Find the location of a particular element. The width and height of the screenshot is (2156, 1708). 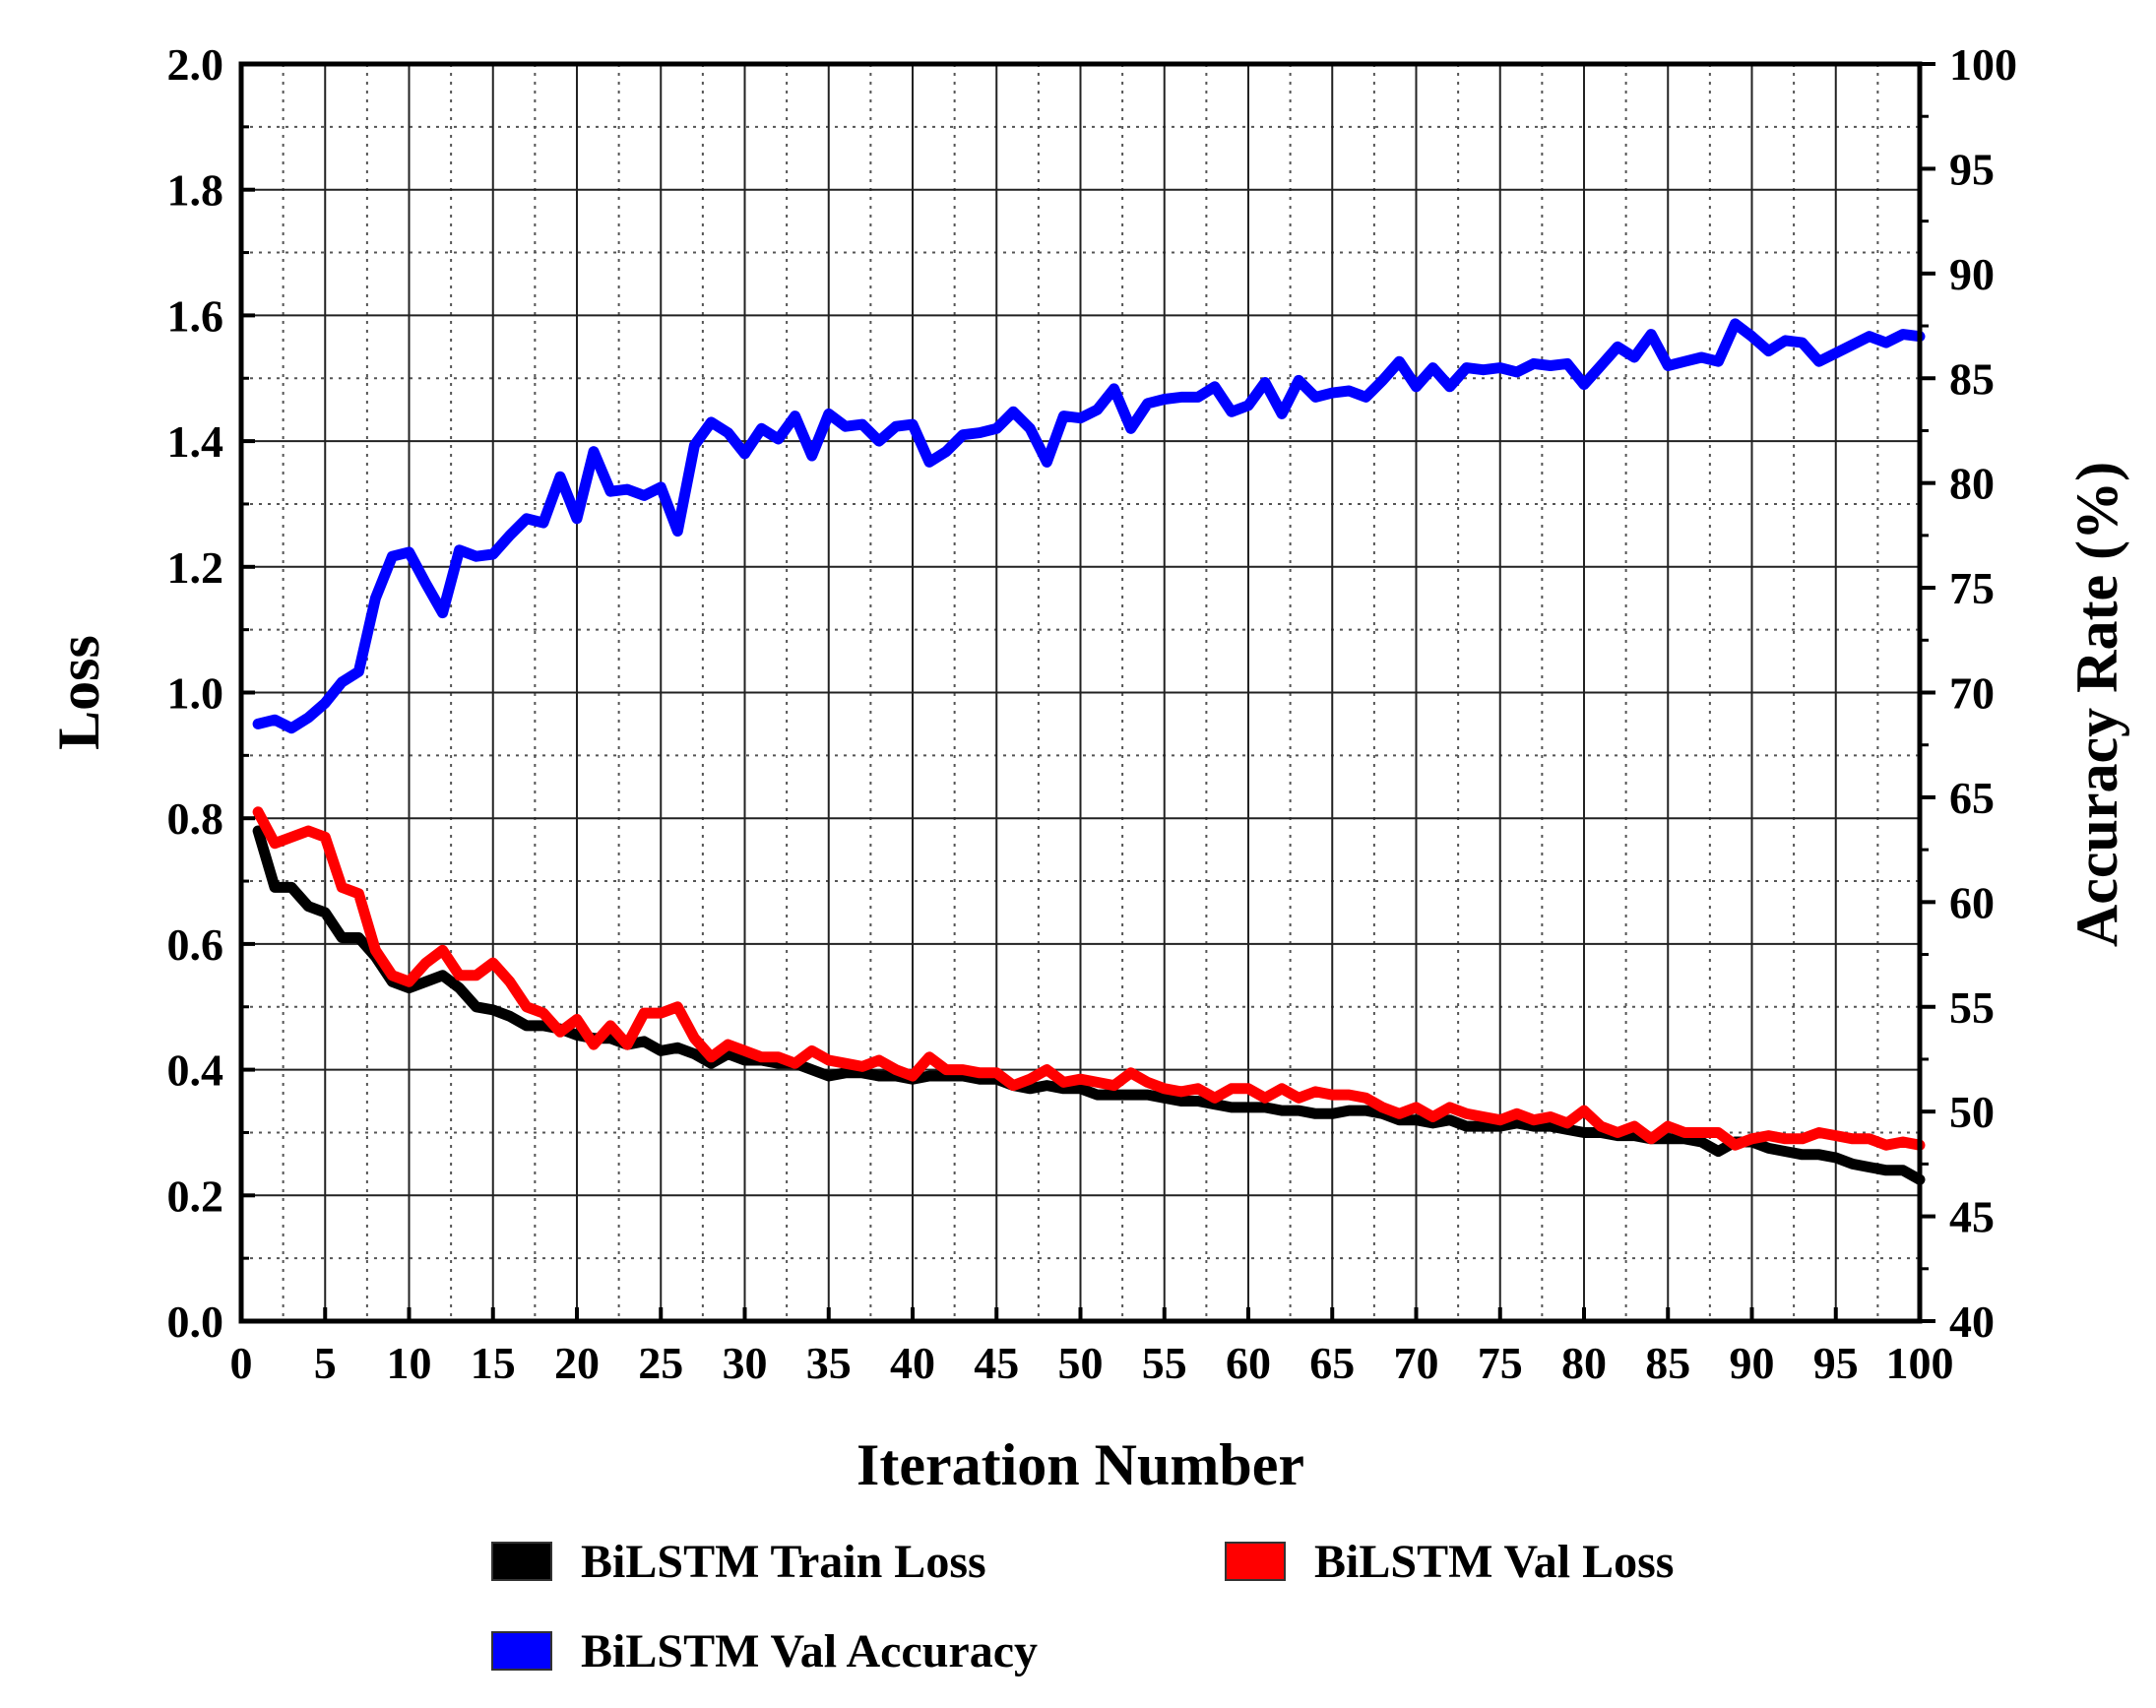

x-tick-label: 85 is located at coordinates (1668, 1363).